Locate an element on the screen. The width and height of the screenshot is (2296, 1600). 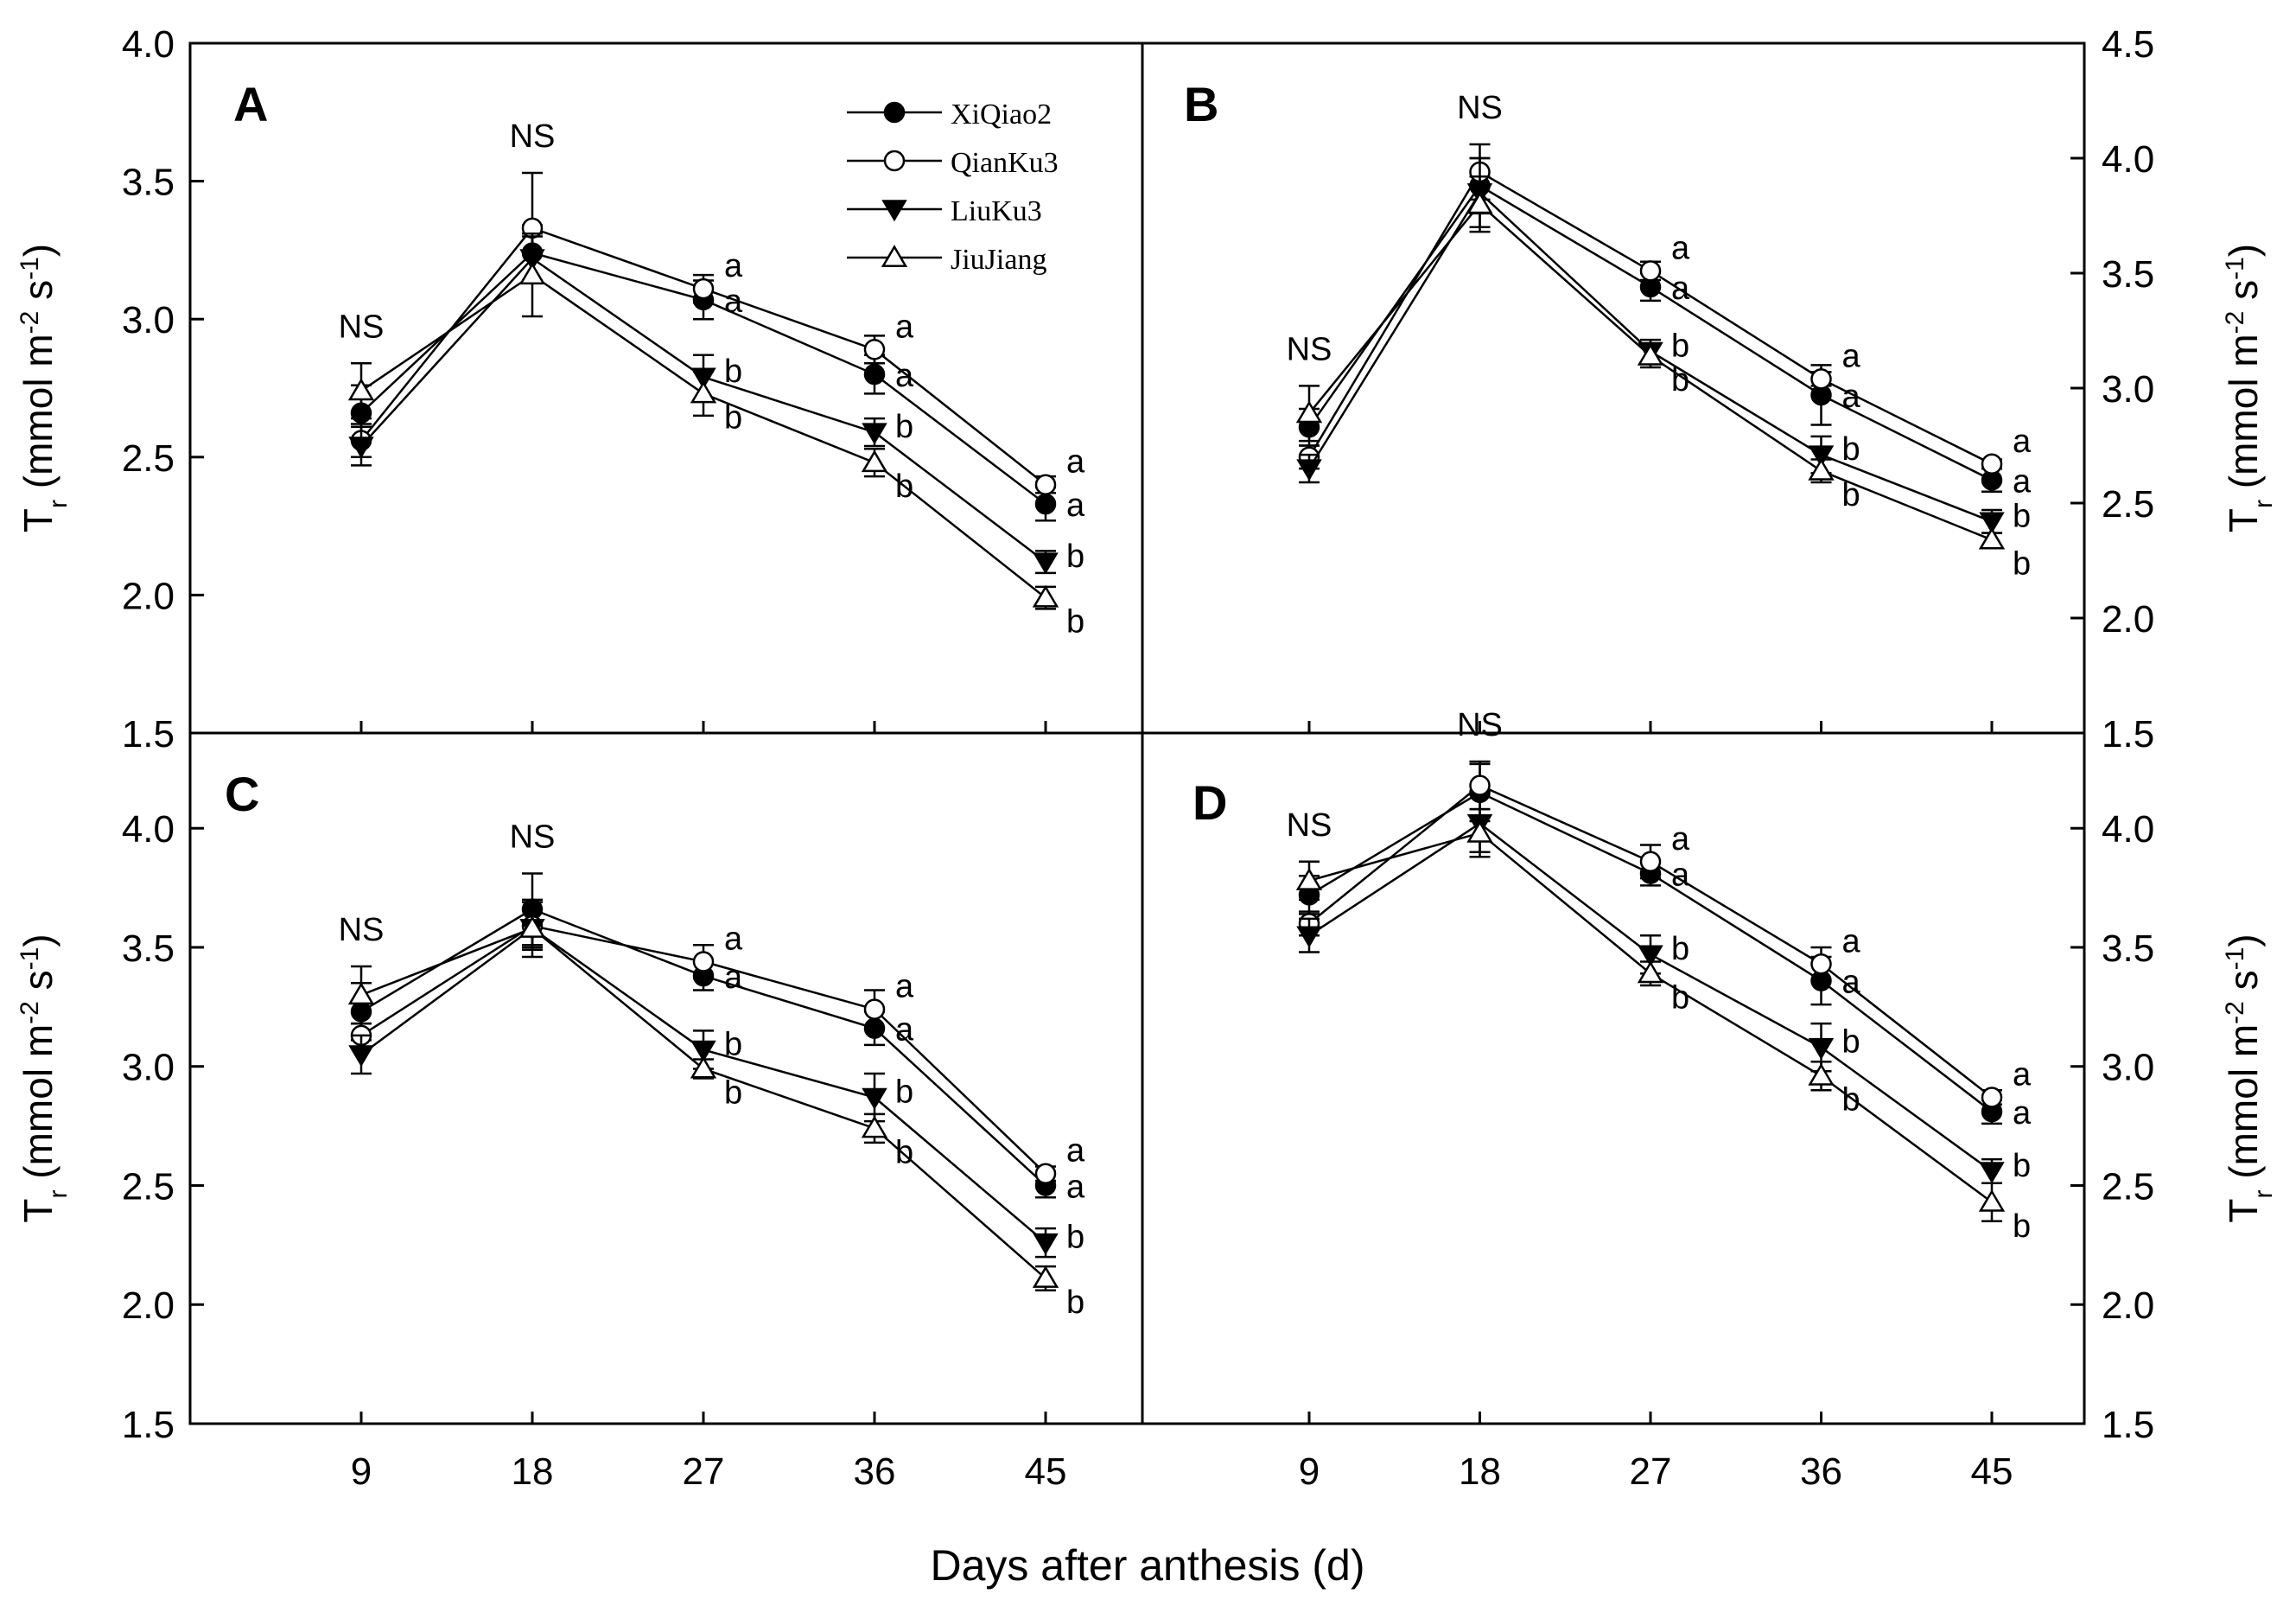
y-tick-label: 4.5 is located at coordinates (2128, 44).